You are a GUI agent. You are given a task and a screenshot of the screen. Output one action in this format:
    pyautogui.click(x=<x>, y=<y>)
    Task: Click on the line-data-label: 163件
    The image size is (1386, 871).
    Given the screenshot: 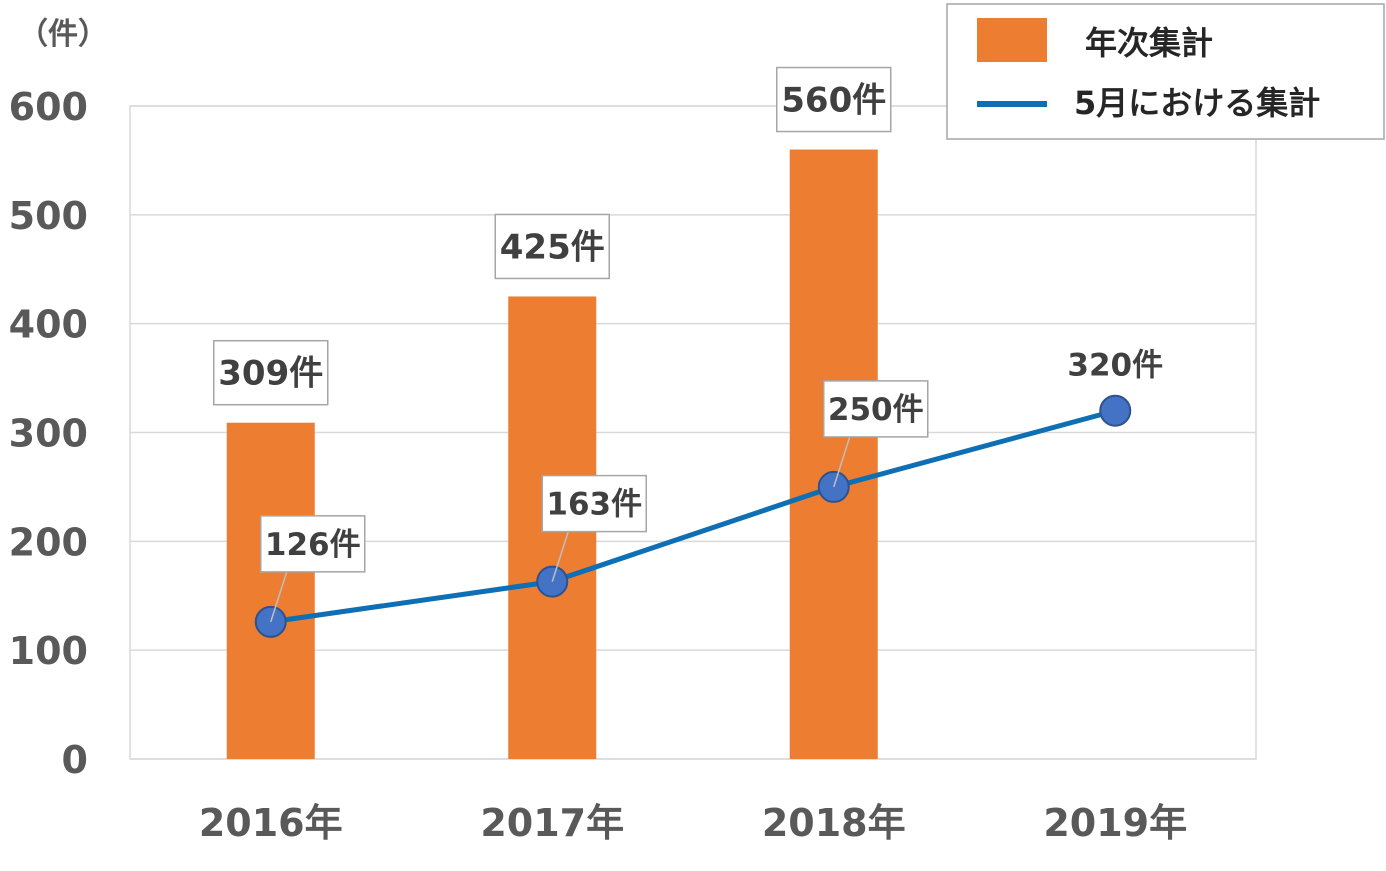 What is the action you would take?
    pyautogui.click(x=594, y=505)
    